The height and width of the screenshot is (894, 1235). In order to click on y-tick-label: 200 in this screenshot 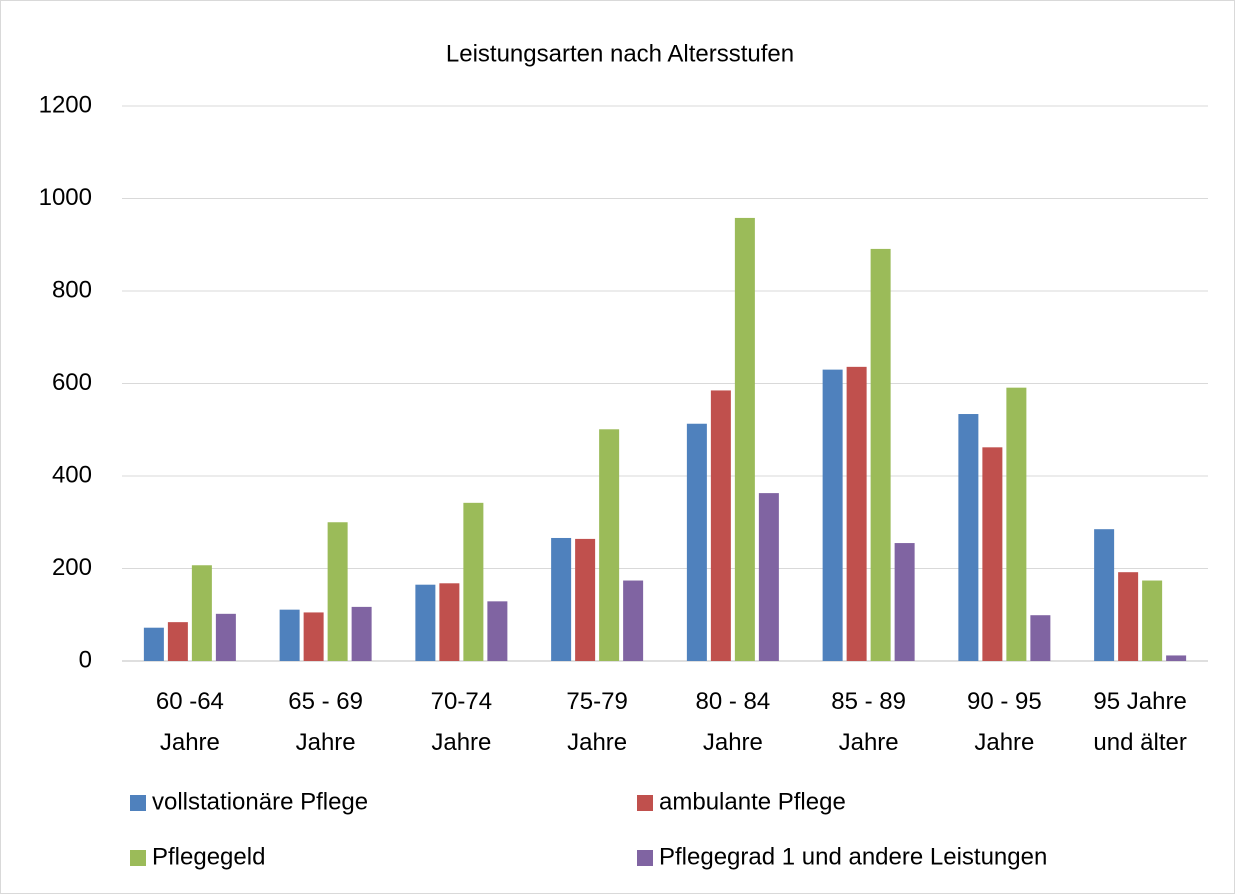, I will do `click(72, 567)`.